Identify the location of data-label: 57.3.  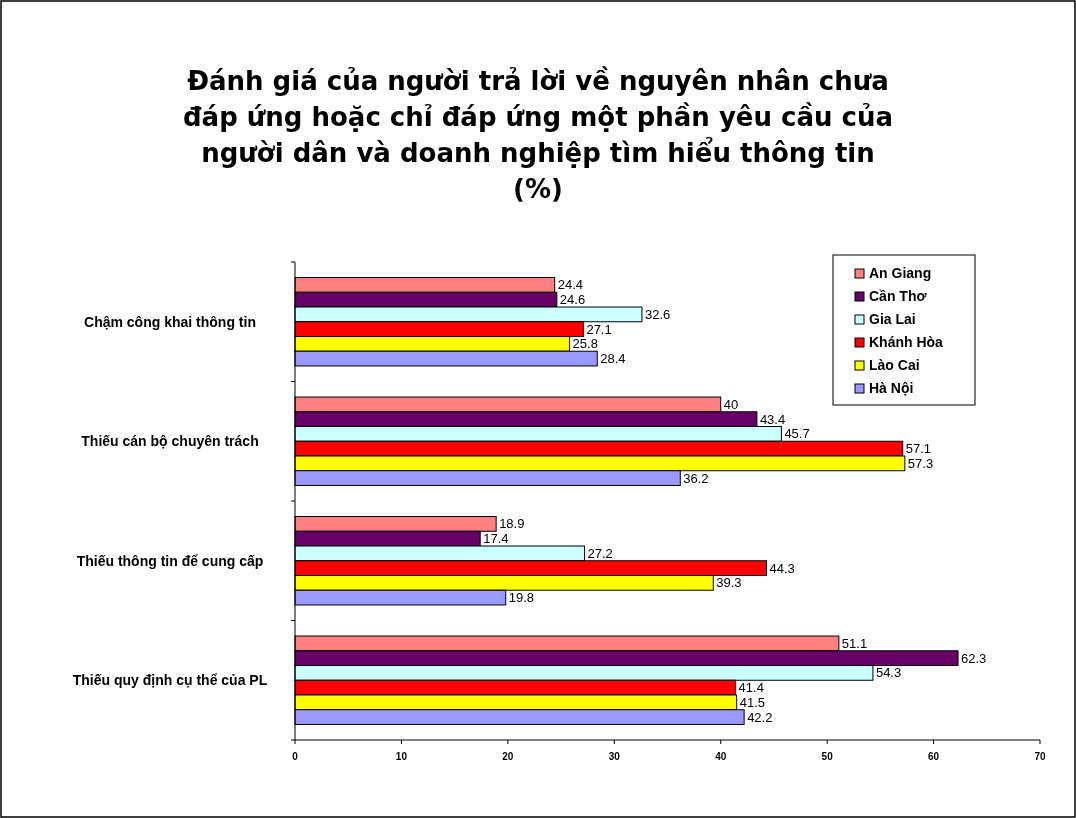
(920, 463).